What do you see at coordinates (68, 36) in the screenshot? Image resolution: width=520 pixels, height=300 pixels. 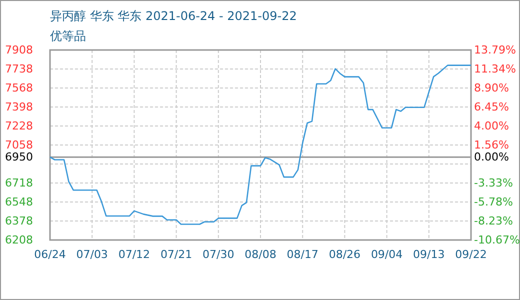 I see `subtitle: 优等品` at bounding box center [68, 36].